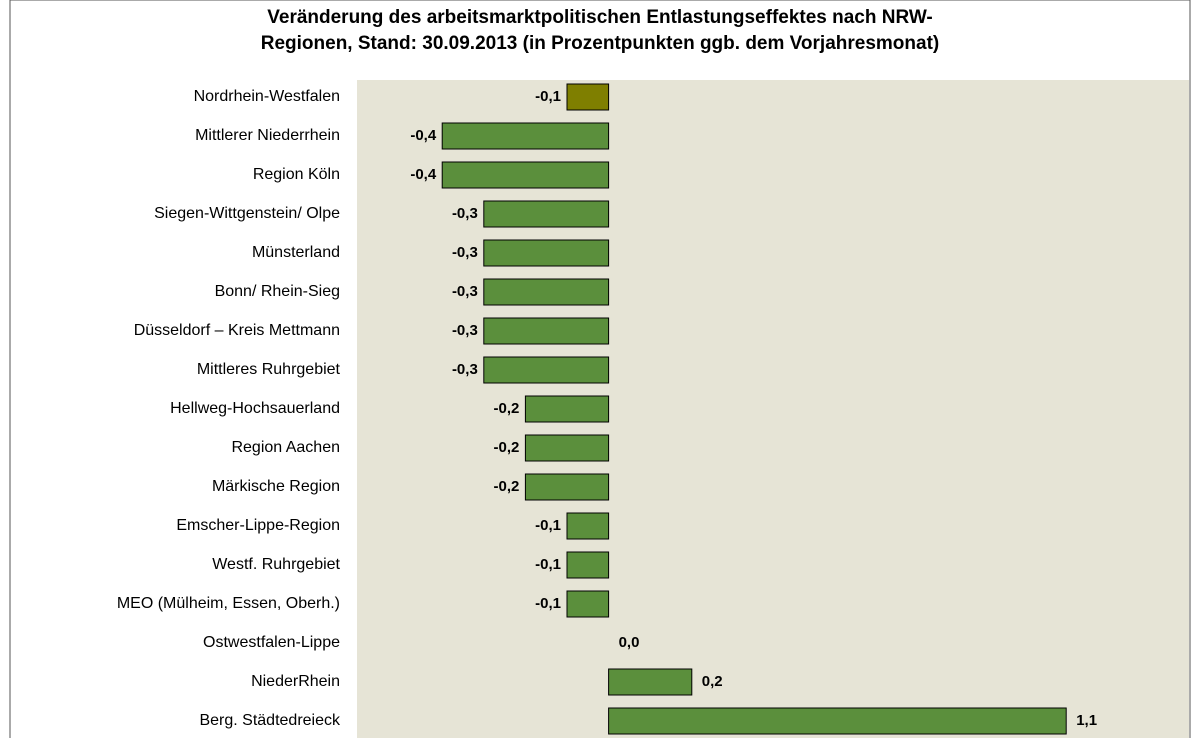 The width and height of the screenshot is (1200, 738). I want to click on category-label: Münsterland, so click(296, 252).